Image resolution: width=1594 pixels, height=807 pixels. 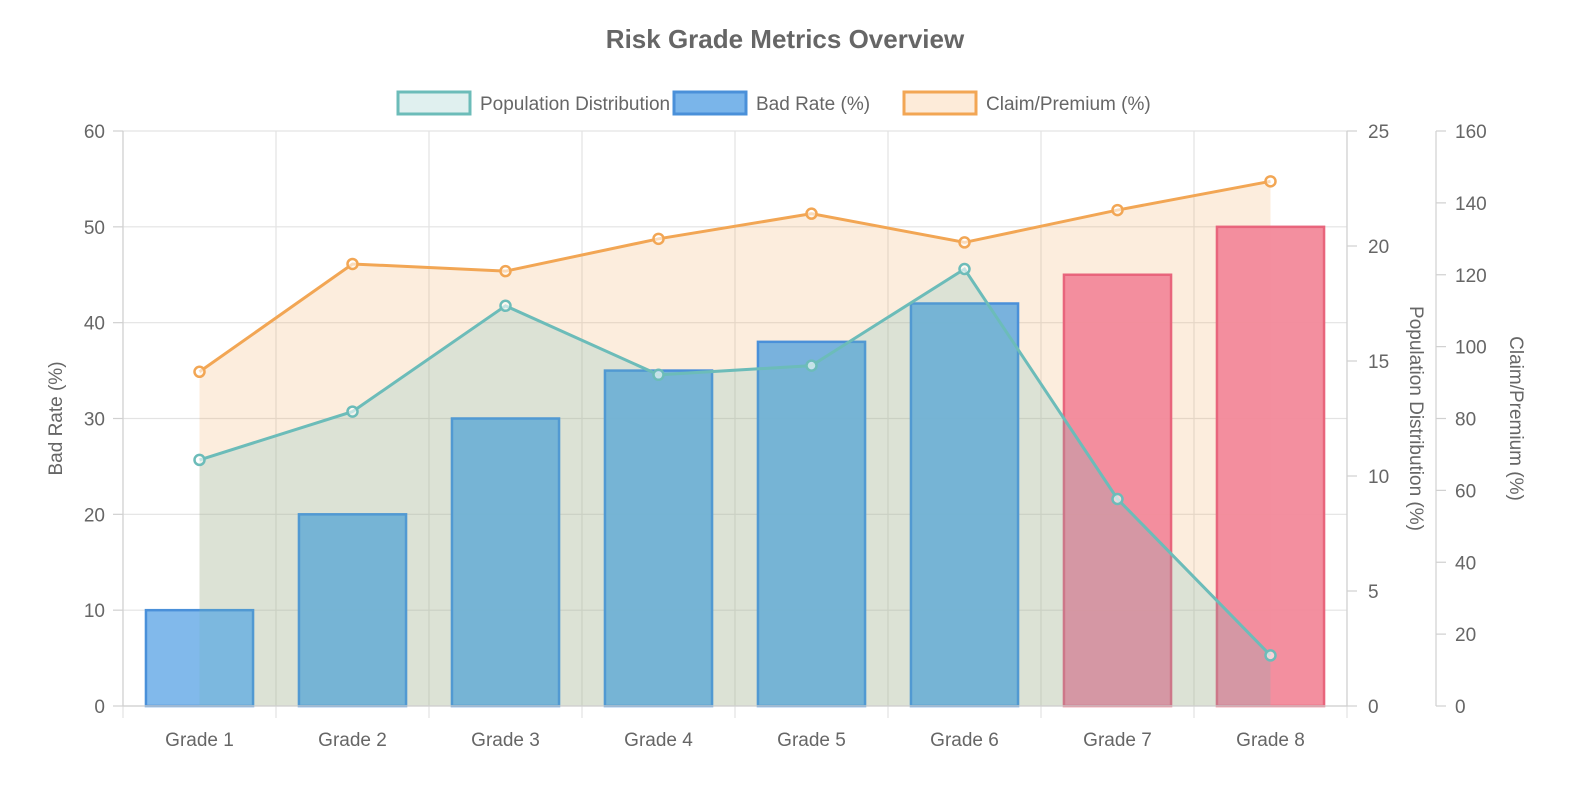 What do you see at coordinates (199, 740) in the screenshot?
I see `x-tick-label: Grade 1` at bounding box center [199, 740].